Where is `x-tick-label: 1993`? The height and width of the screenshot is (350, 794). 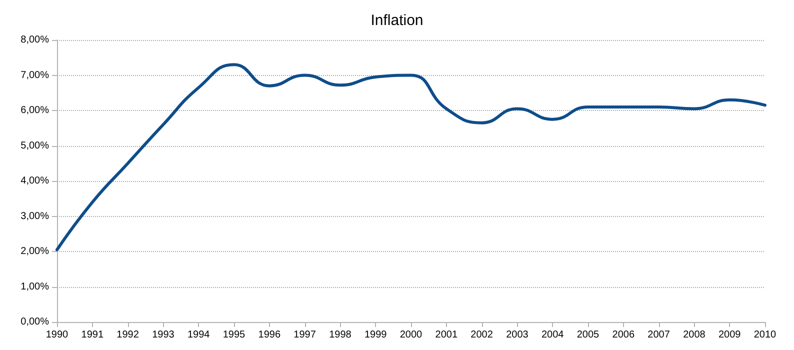 x-tick-label: 1993 is located at coordinates (163, 335).